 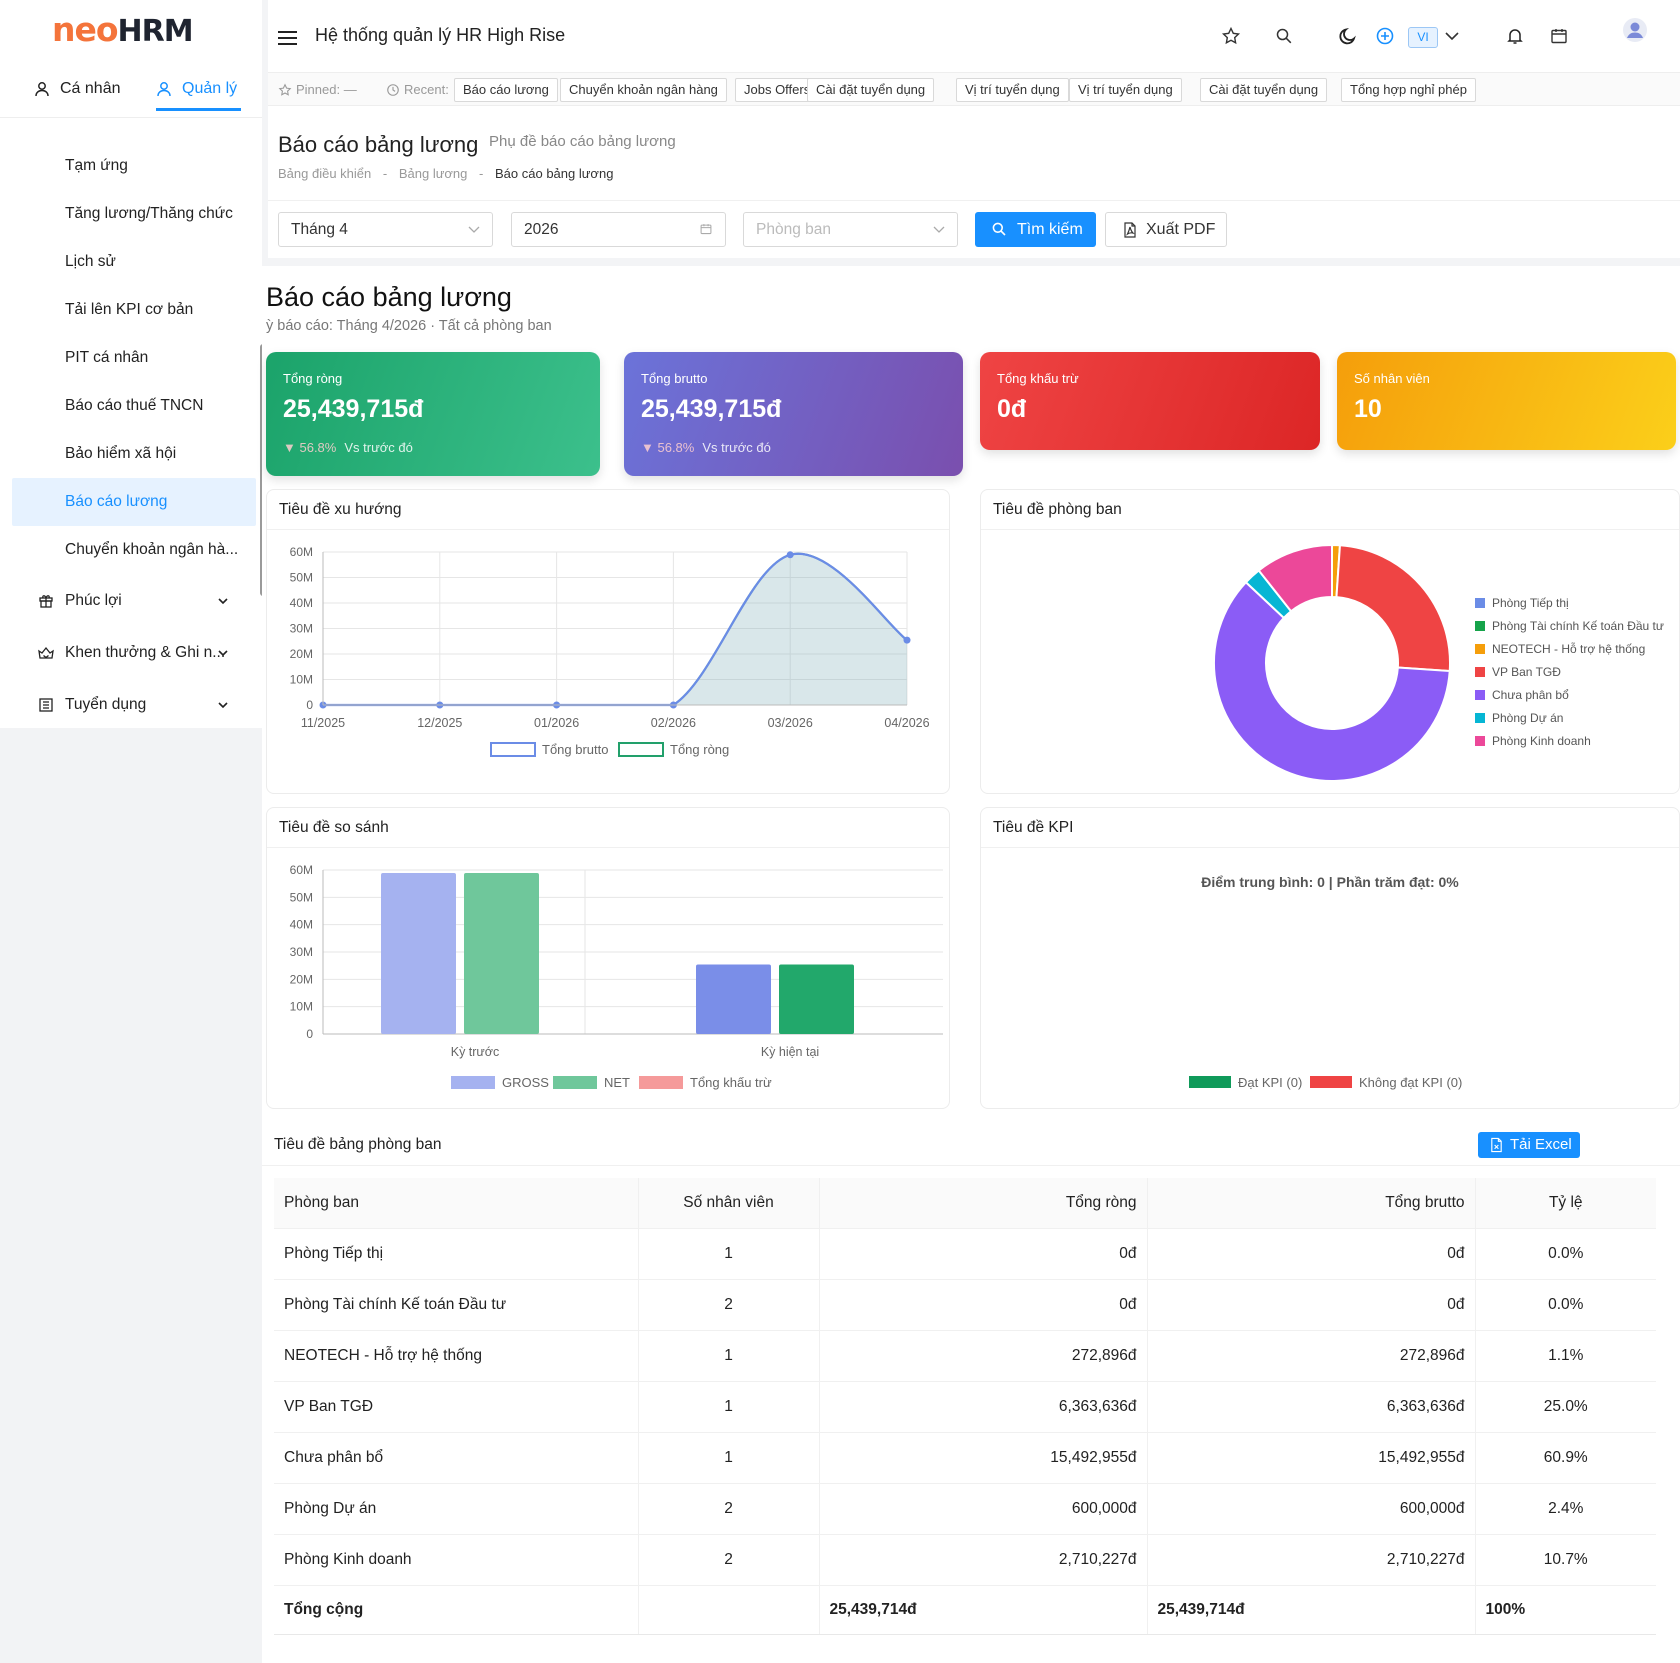 What do you see at coordinates (107, 357) in the screenshot?
I see `sidebar-item: PIT cá nhân` at bounding box center [107, 357].